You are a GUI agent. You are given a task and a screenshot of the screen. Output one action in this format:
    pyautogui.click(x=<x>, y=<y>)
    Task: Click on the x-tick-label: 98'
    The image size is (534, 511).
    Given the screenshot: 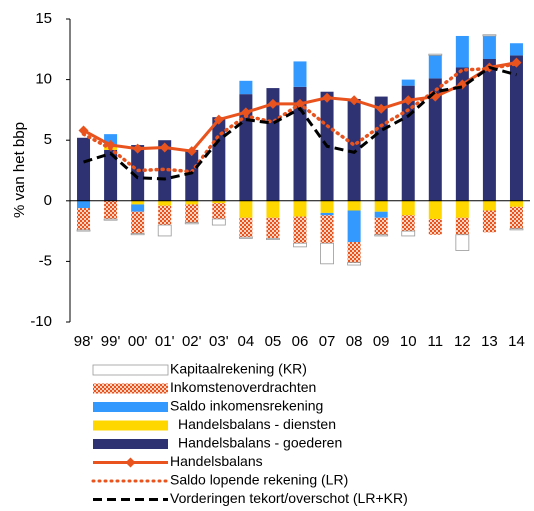 What is the action you would take?
    pyautogui.click(x=84, y=341)
    